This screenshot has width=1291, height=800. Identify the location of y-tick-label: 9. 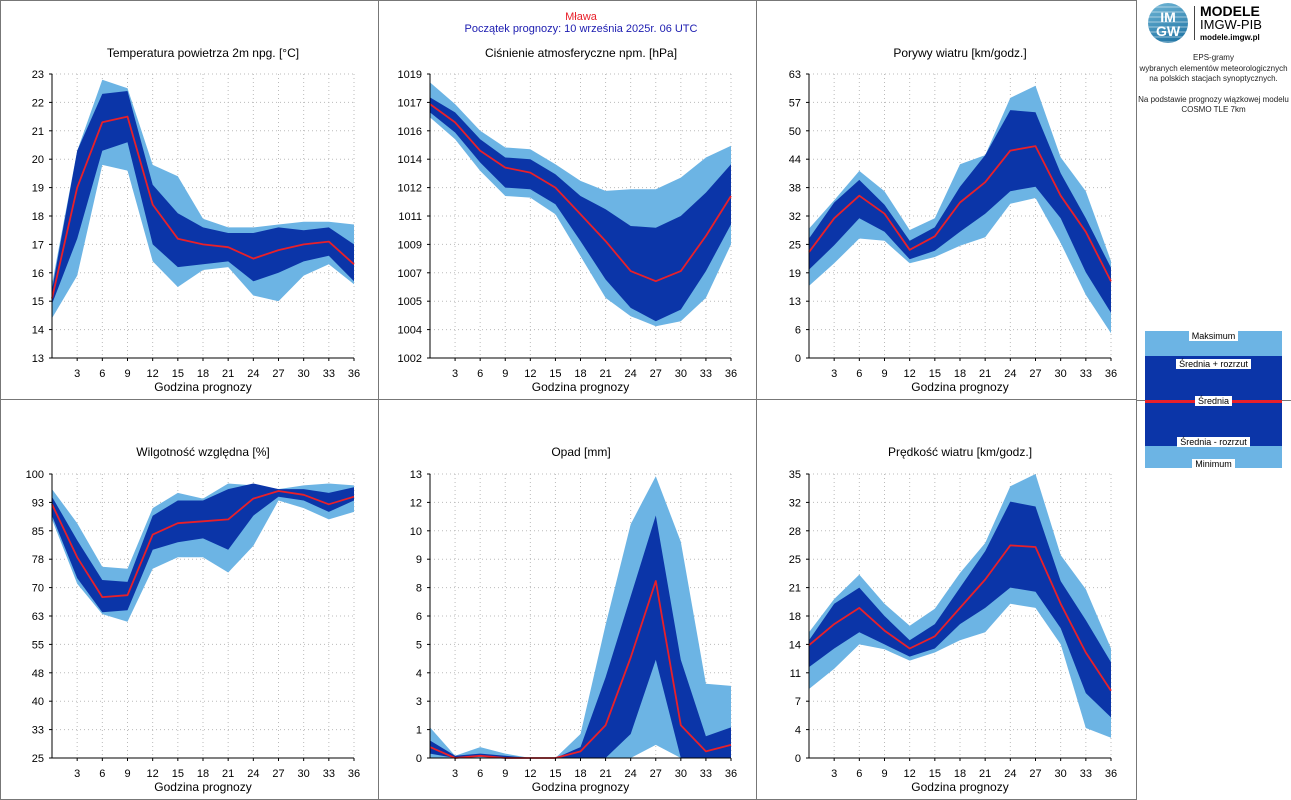
(419, 560).